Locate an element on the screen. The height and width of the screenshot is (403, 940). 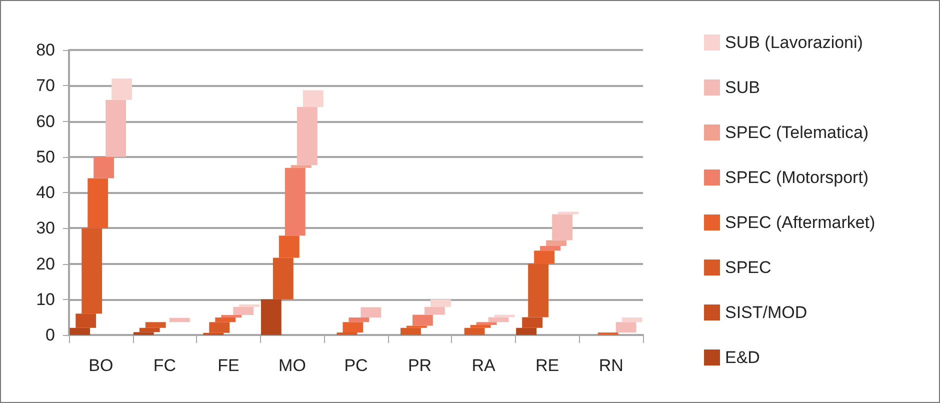
legend-label: SUB (Lavorazioni) is located at coordinates (794, 42).